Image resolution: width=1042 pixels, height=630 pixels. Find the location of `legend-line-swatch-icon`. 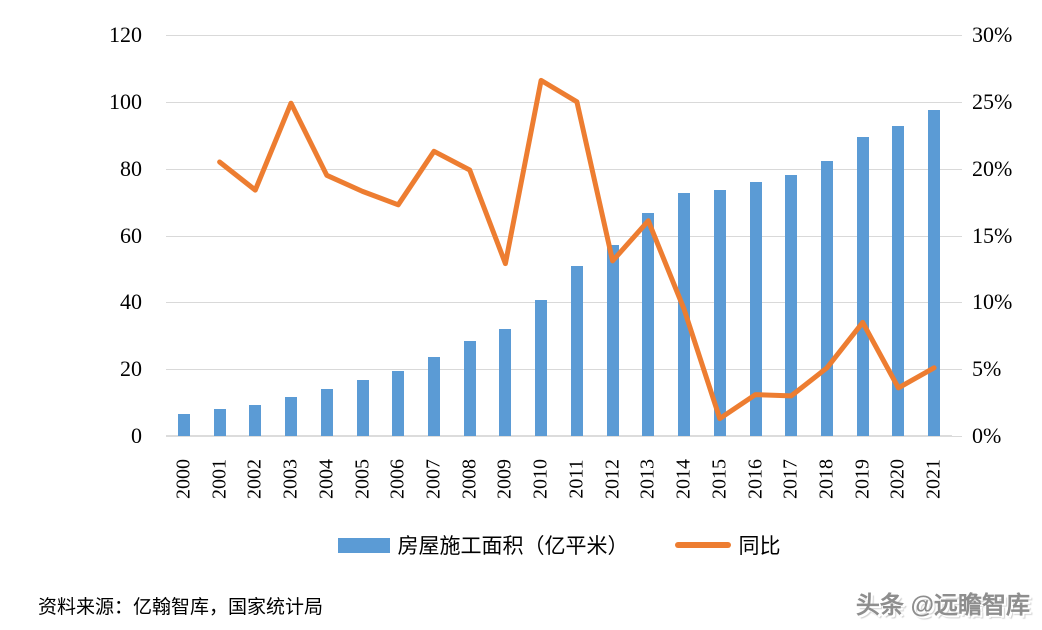

legend-line-swatch-icon is located at coordinates (702, 545).